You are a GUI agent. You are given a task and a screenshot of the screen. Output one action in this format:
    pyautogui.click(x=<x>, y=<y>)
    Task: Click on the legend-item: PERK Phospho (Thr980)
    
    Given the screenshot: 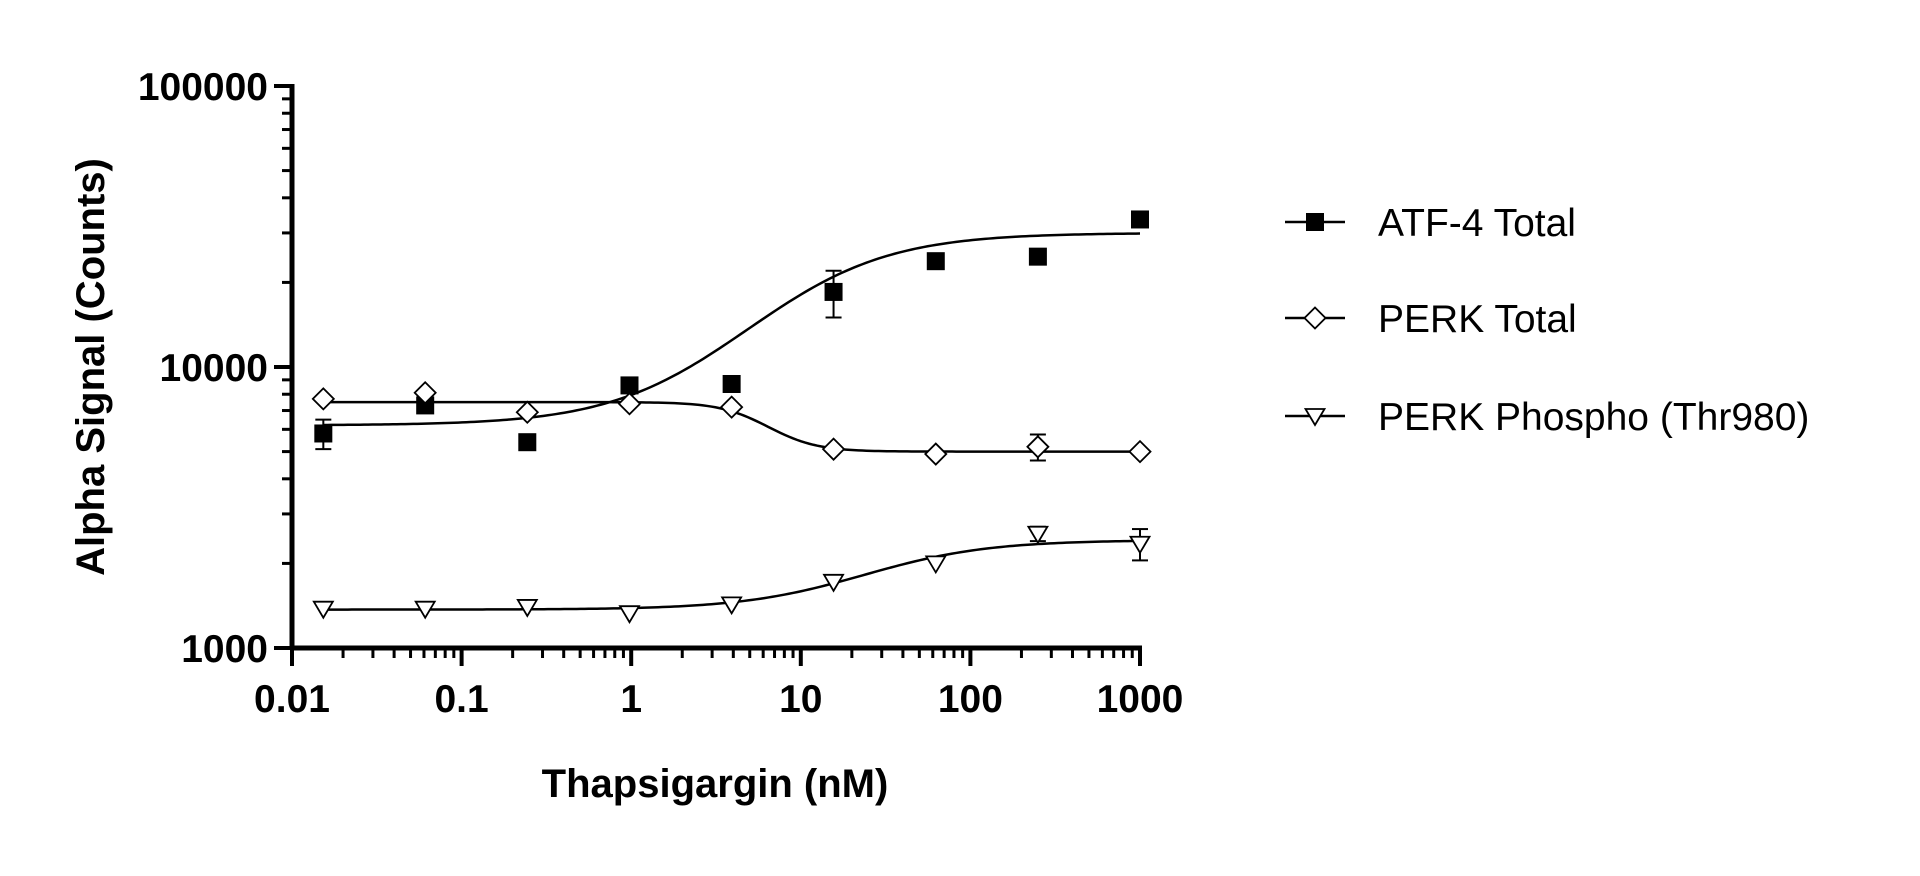 What is the action you would take?
    pyautogui.click(x=1547, y=417)
    